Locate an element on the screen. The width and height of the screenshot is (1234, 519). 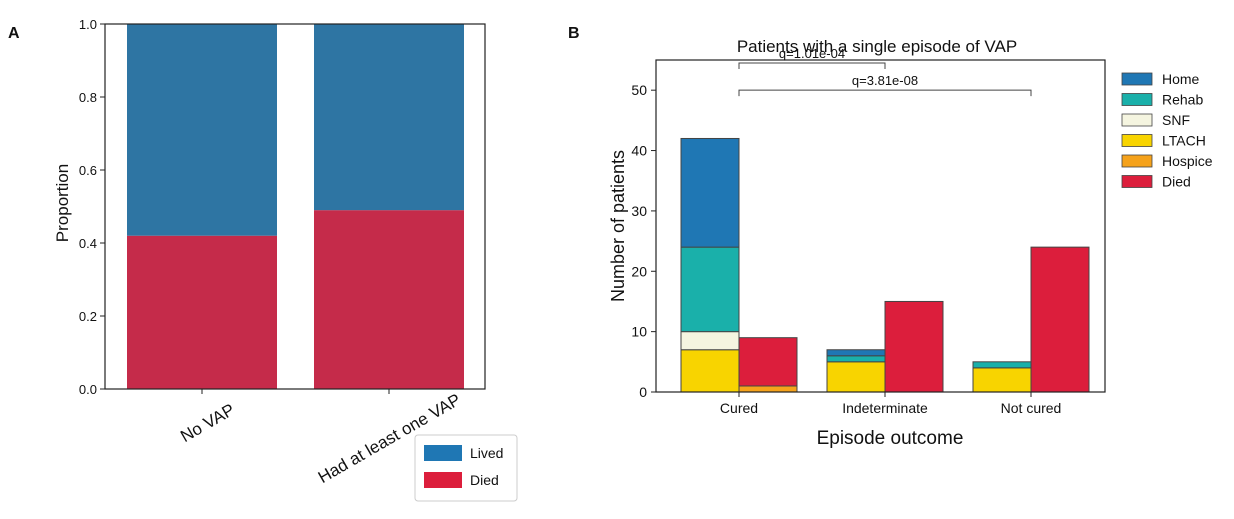
chart-b-title: Patients with a single episode of VAP is located at coordinates (877, 46).